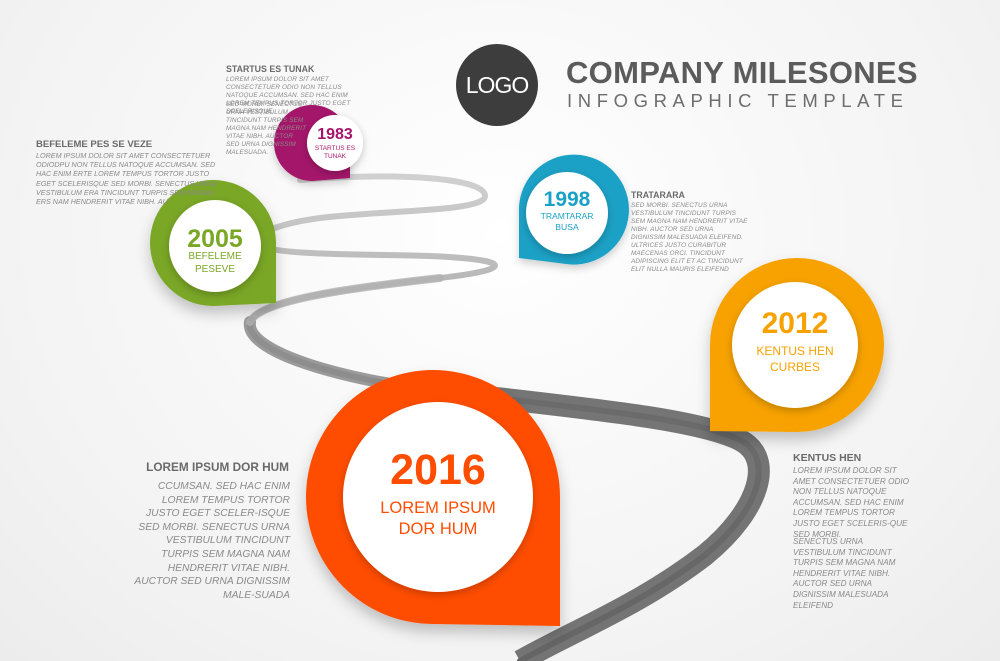 This screenshot has height=661, width=1000. Describe the element at coordinates (567, 221) in the screenshot. I see `milestone-label-1998: TRAMTARAR BUSA` at that location.